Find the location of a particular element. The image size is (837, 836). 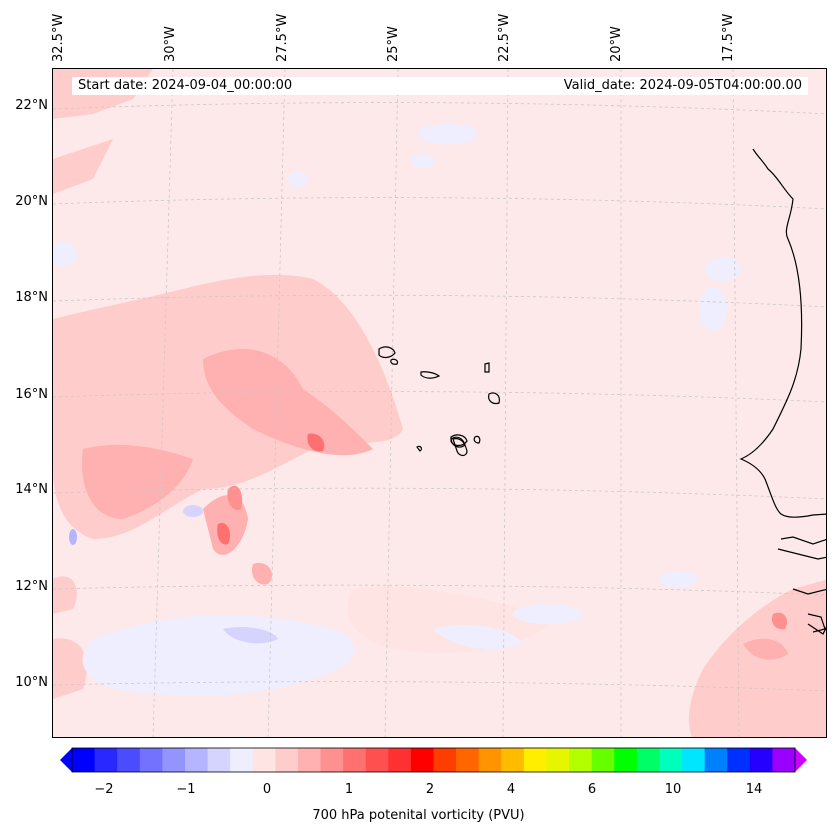

lon-label: 25°W is located at coordinates (393, 44).